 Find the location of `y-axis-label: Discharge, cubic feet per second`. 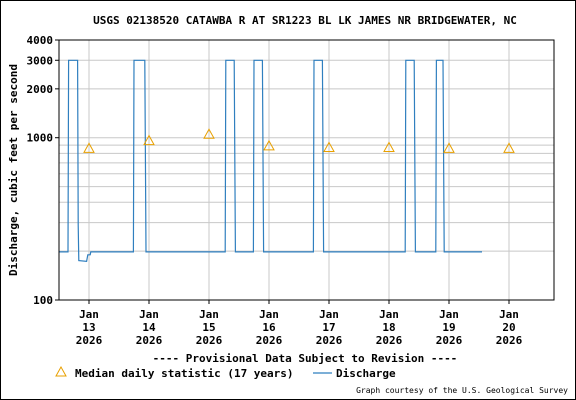

y-axis-label: Discharge, cubic feet per second is located at coordinates (13, 170).